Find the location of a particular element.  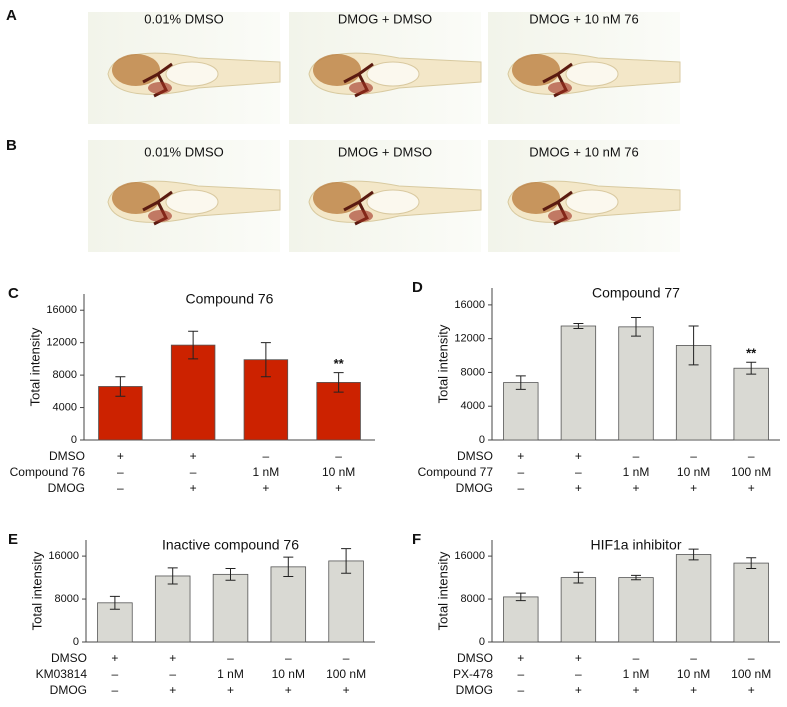

condition-label: Compound 77 is located at coordinates (456, 472).